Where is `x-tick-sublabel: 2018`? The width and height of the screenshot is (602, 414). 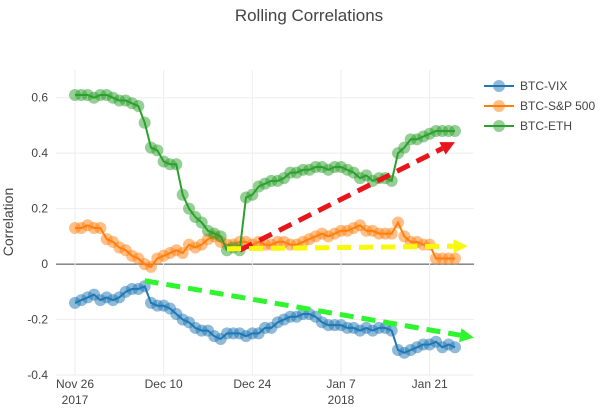
x-tick-sublabel: 2018 is located at coordinates (341, 400).